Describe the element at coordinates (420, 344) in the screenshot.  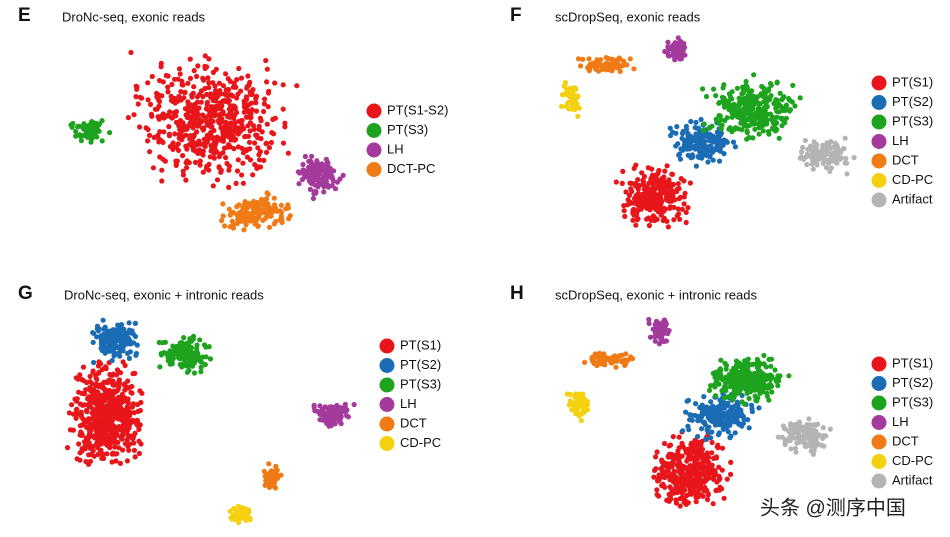
I see `legend-label: PT(S1)` at that location.